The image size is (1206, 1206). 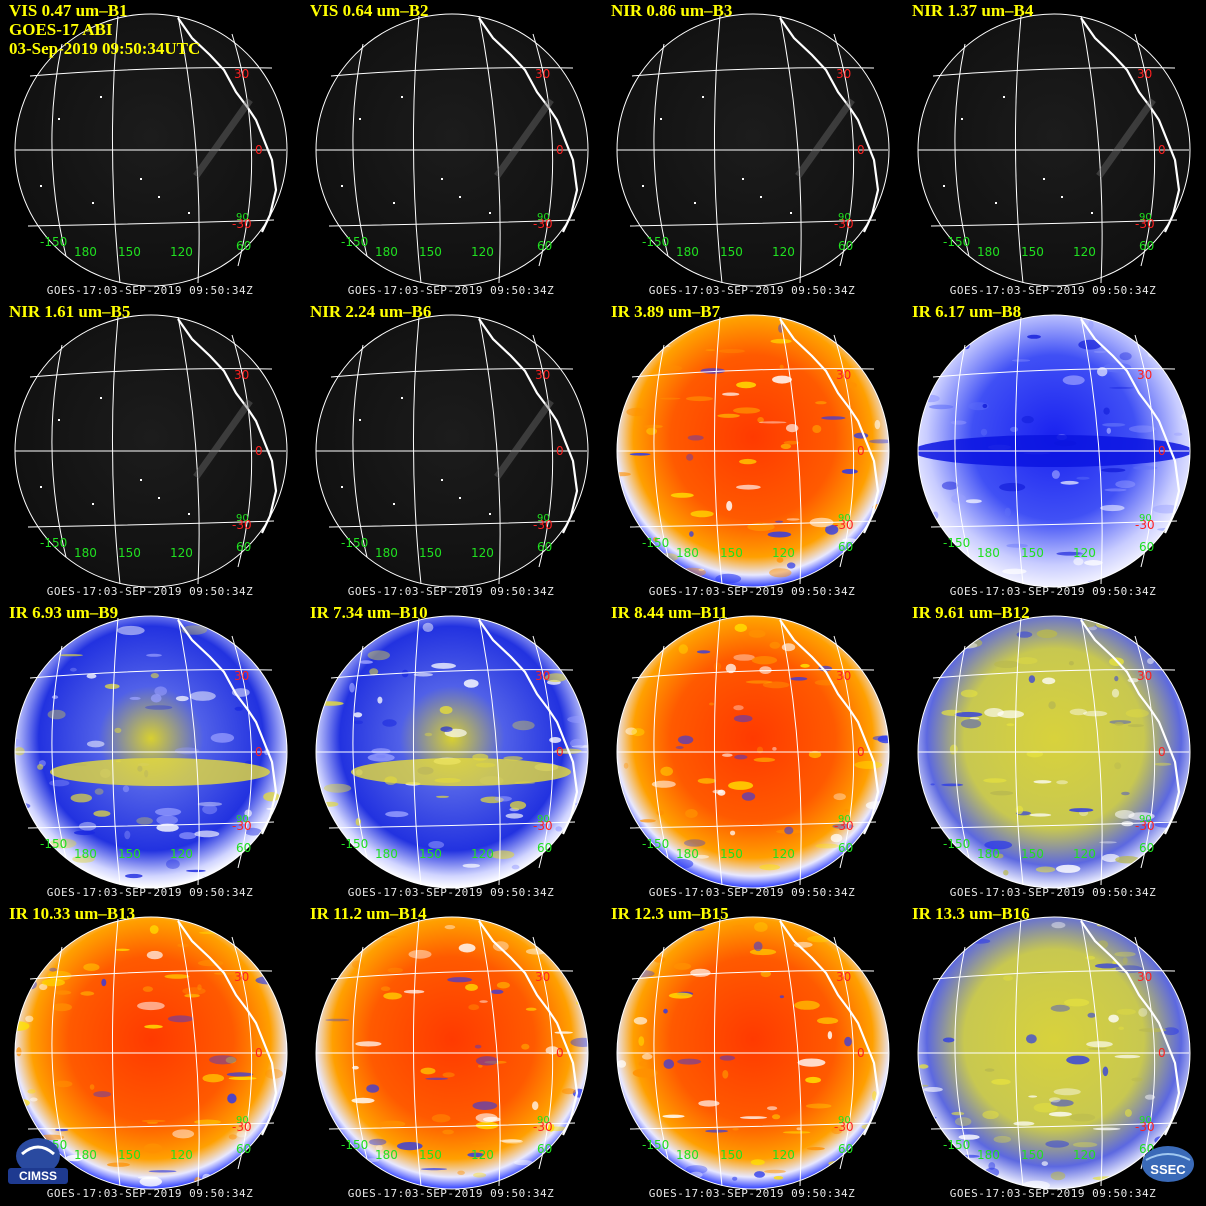 I want to click on band-title: IR 3.89 um–B7, so click(x=666, y=311).